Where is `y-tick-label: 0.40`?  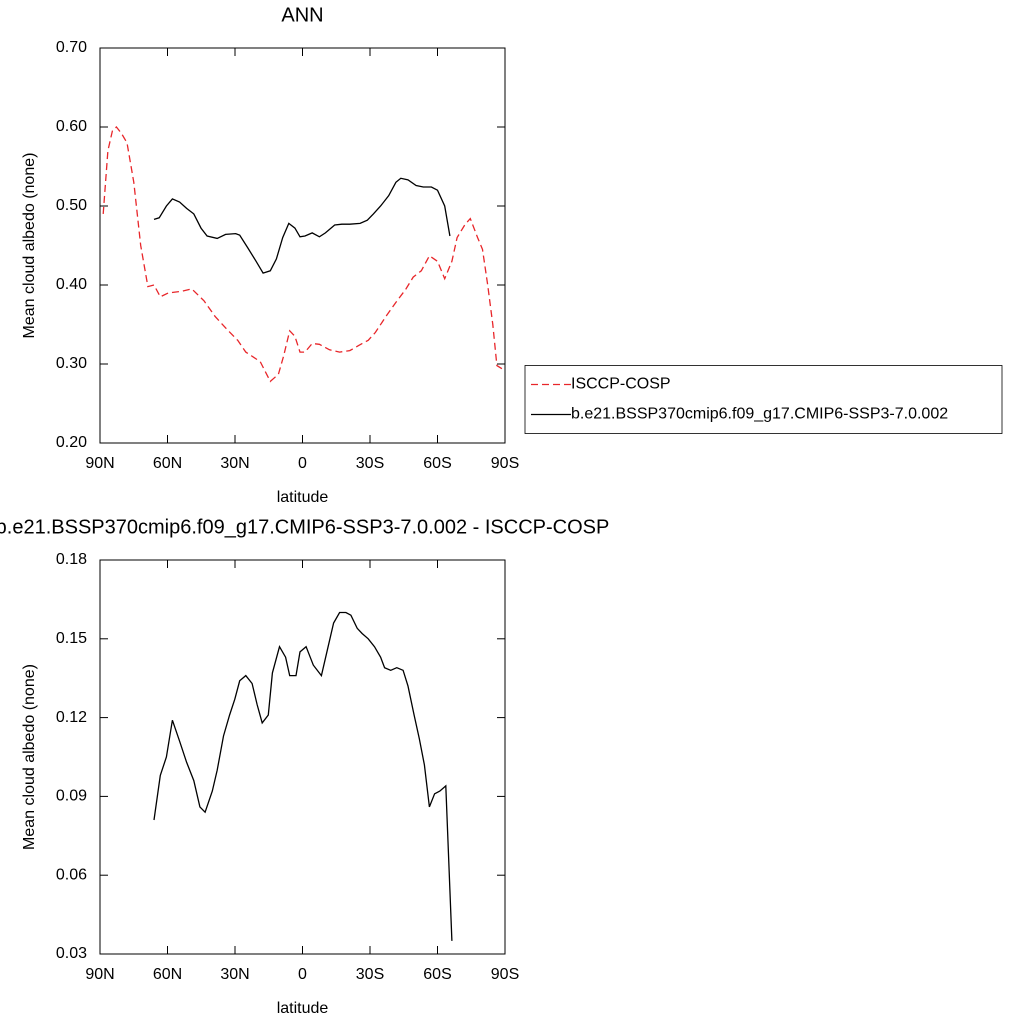
y-tick-label: 0.40 is located at coordinates (71, 284).